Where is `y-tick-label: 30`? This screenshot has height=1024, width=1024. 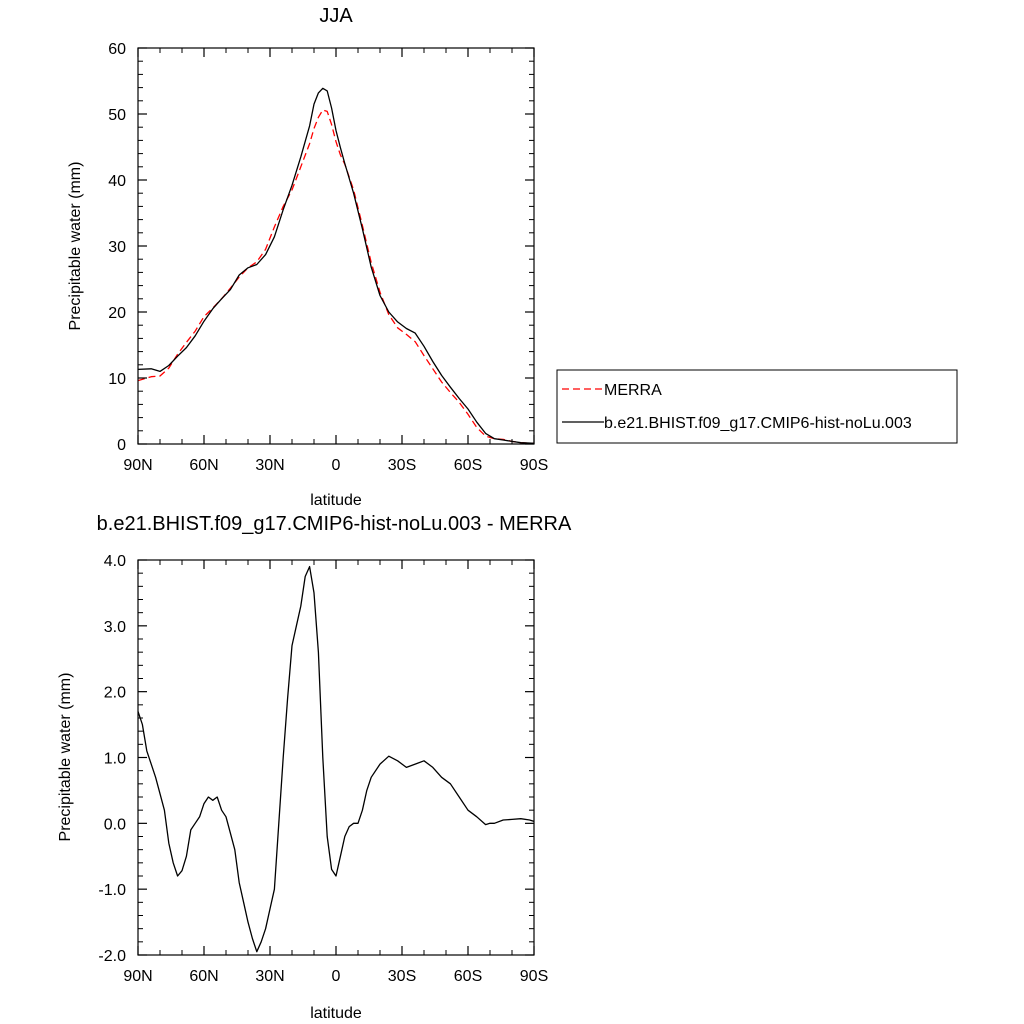 y-tick-label: 30 is located at coordinates (117, 247).